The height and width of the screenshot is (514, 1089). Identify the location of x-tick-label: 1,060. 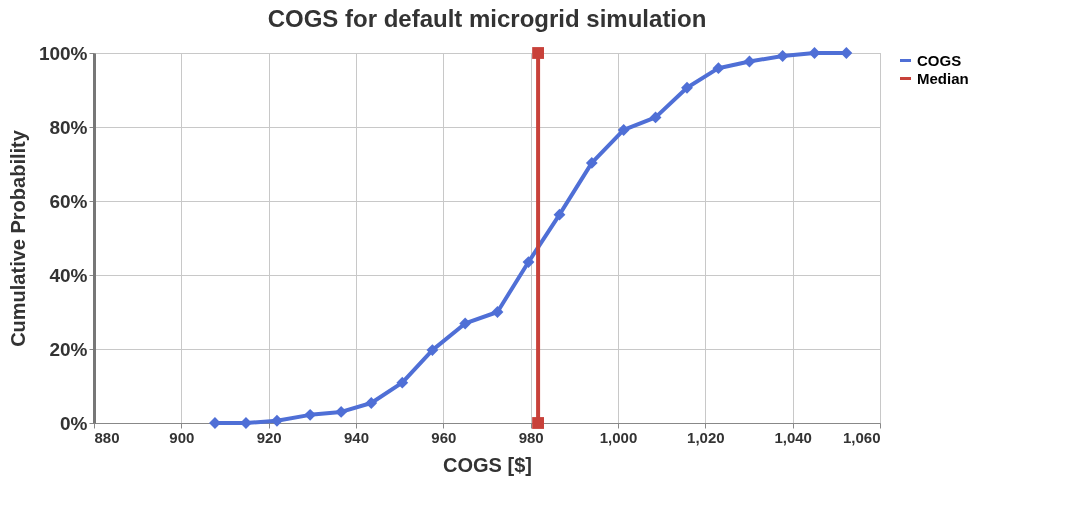
(861, 437).